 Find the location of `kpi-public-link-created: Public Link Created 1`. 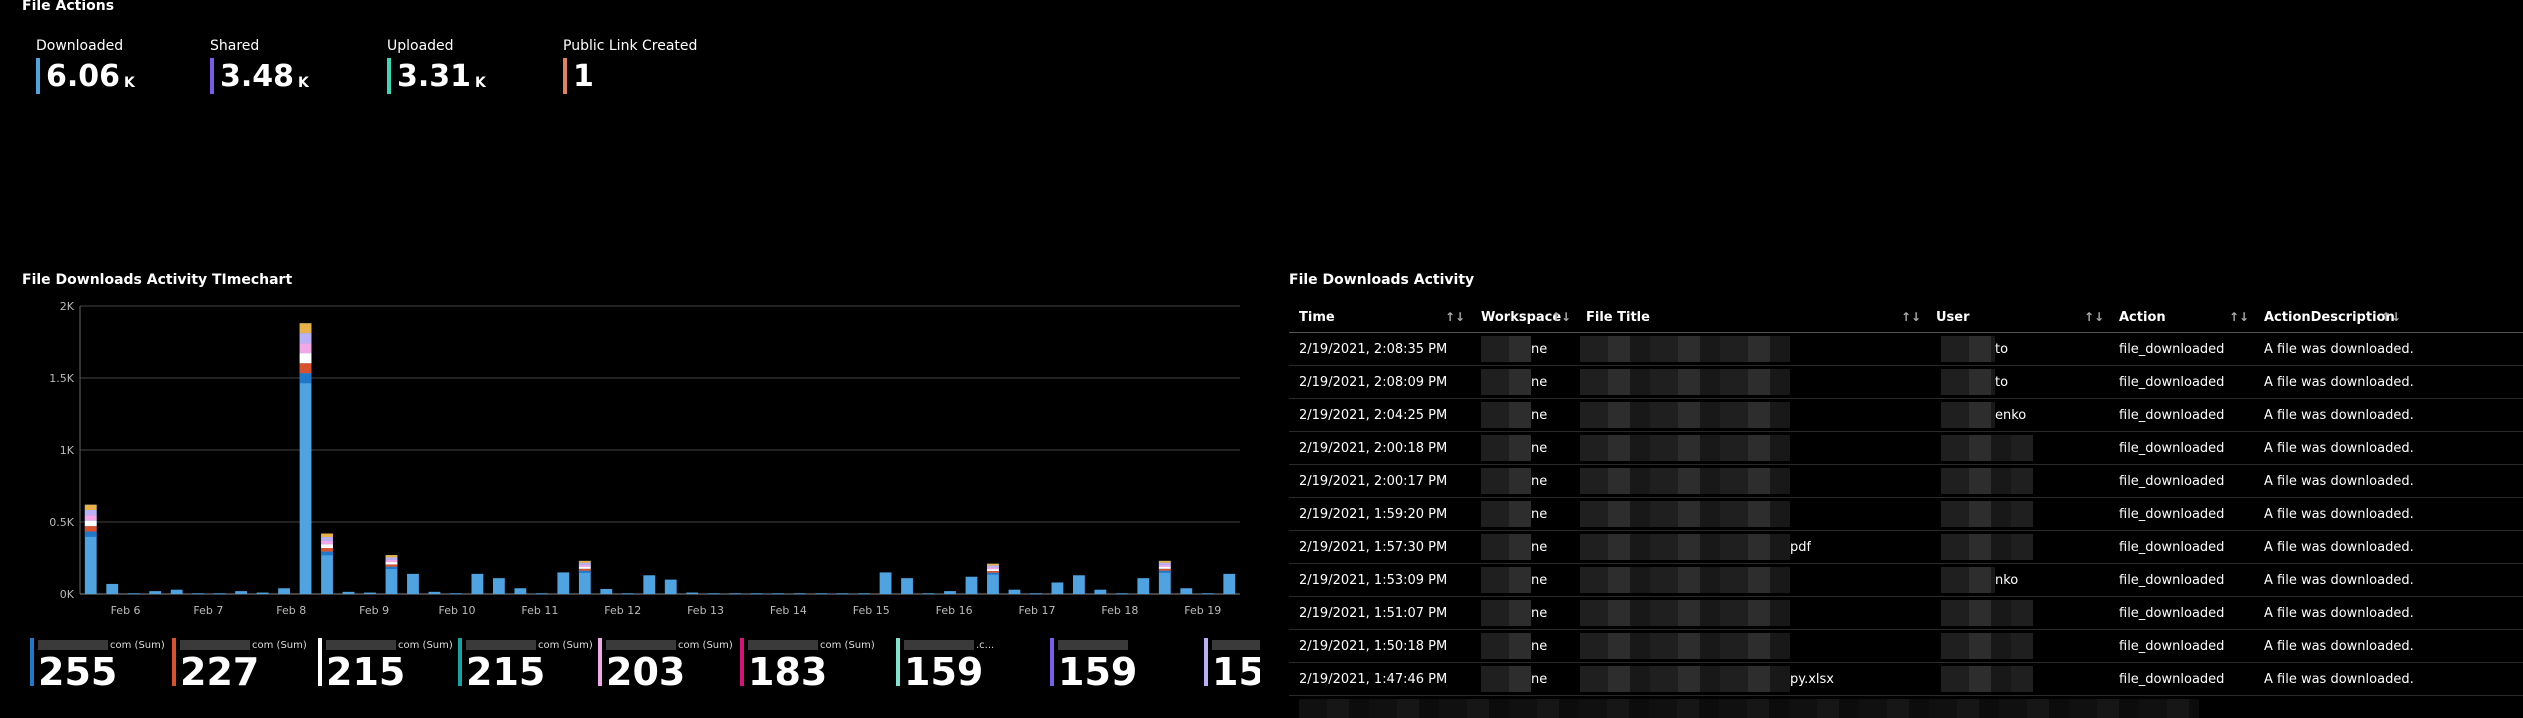

kpi-public-link-created: Public Link Created 1 is located at coordinates (630, 66).